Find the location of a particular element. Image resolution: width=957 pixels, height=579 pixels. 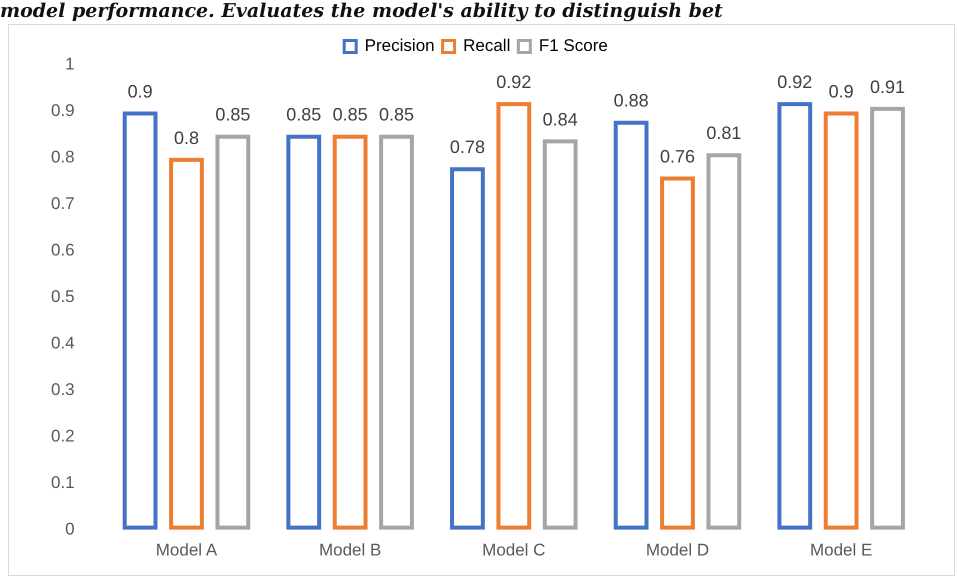

y-tick-label: 0.8 is located at coordinates (62, 157).